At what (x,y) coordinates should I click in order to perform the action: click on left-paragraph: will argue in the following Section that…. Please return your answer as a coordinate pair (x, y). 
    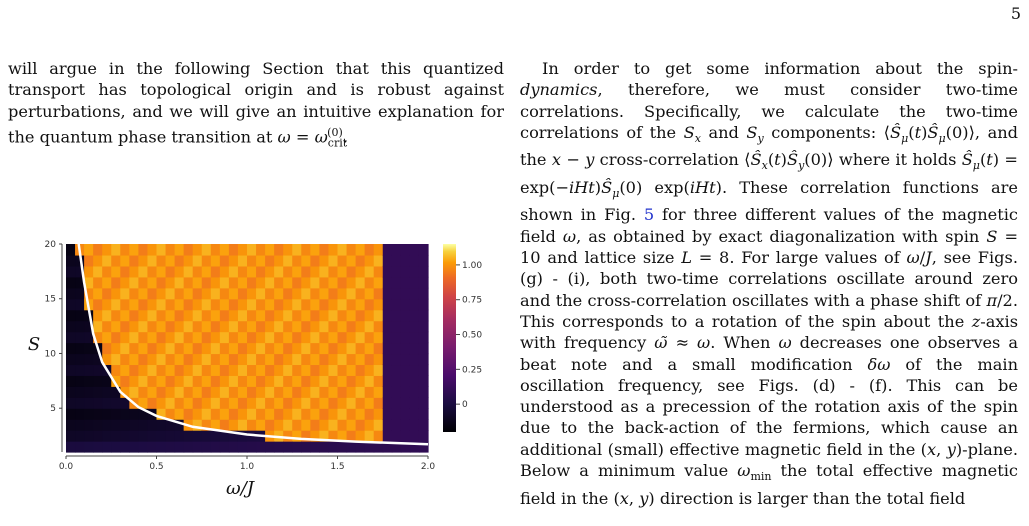
    Looking at the image, I should click on (256, 104).